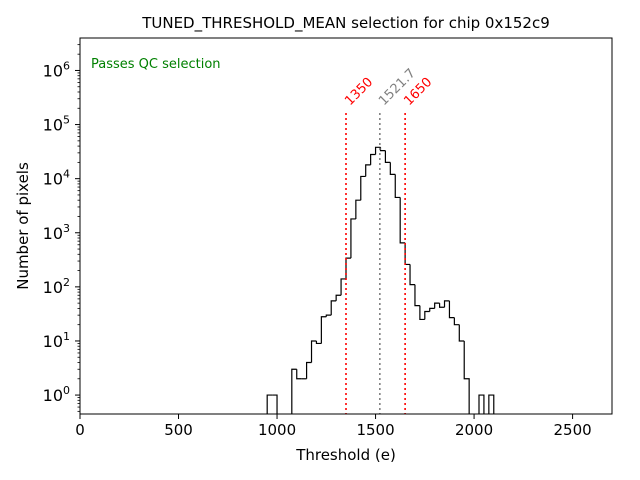 This screenshot has width=640, height=480. Describe the element at coordinates (56, 232) in the screenshot. I see `y-tick-label: 10³` at that location.